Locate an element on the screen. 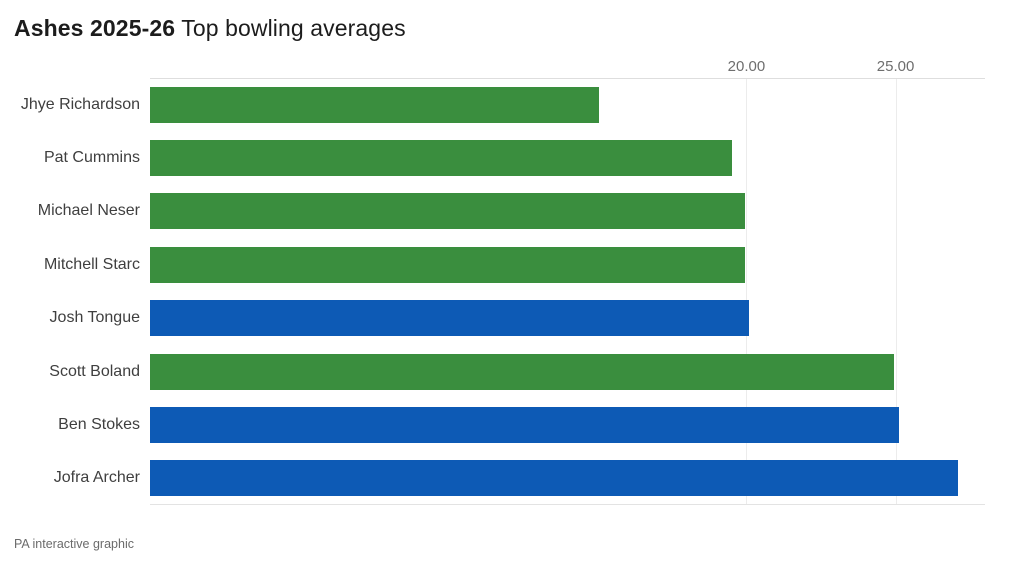  chart-row-scott-boland: Scott Boland is located at coordinates (492, 371).